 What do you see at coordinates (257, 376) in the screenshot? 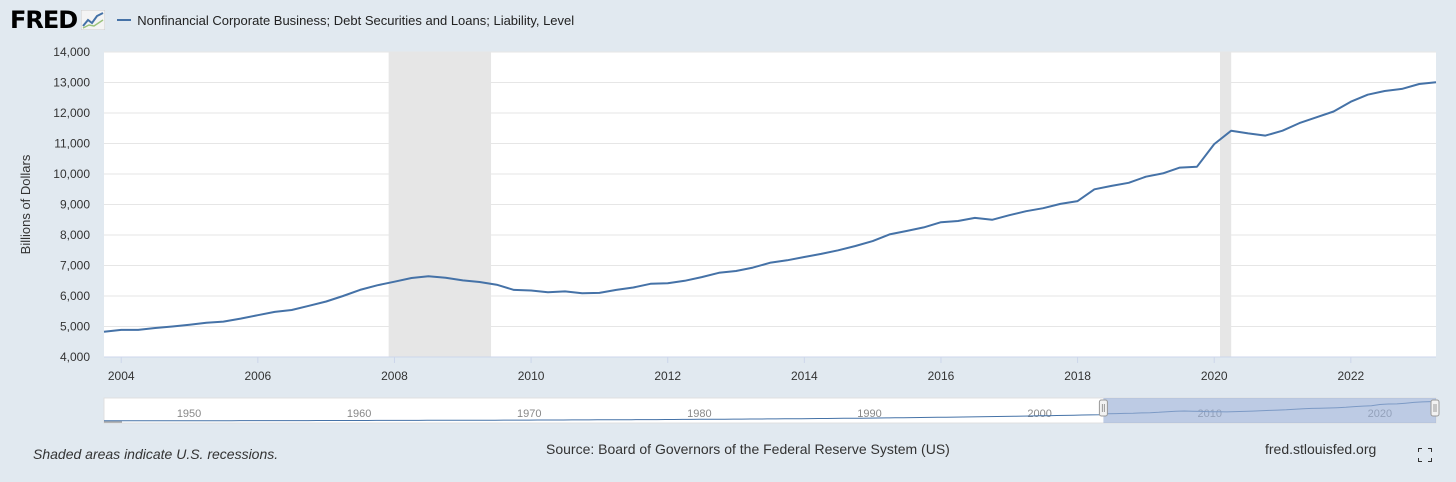
I see `x-tick-label: 2006` at bounding box center [257, 376].